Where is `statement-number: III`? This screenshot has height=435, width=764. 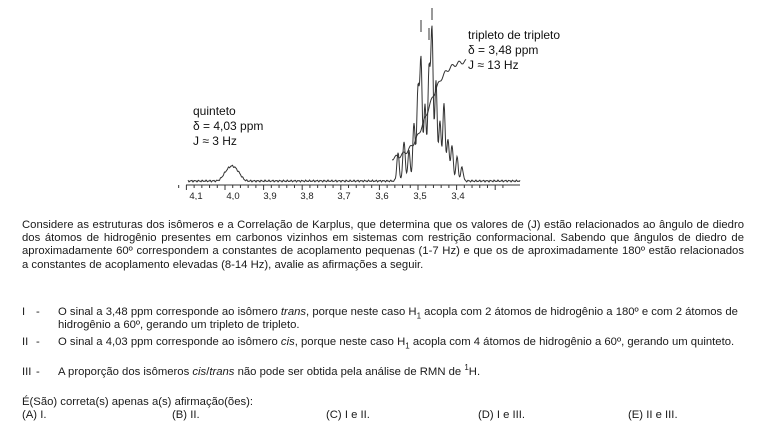 statement-number: III is located at coordinates (27, 372).